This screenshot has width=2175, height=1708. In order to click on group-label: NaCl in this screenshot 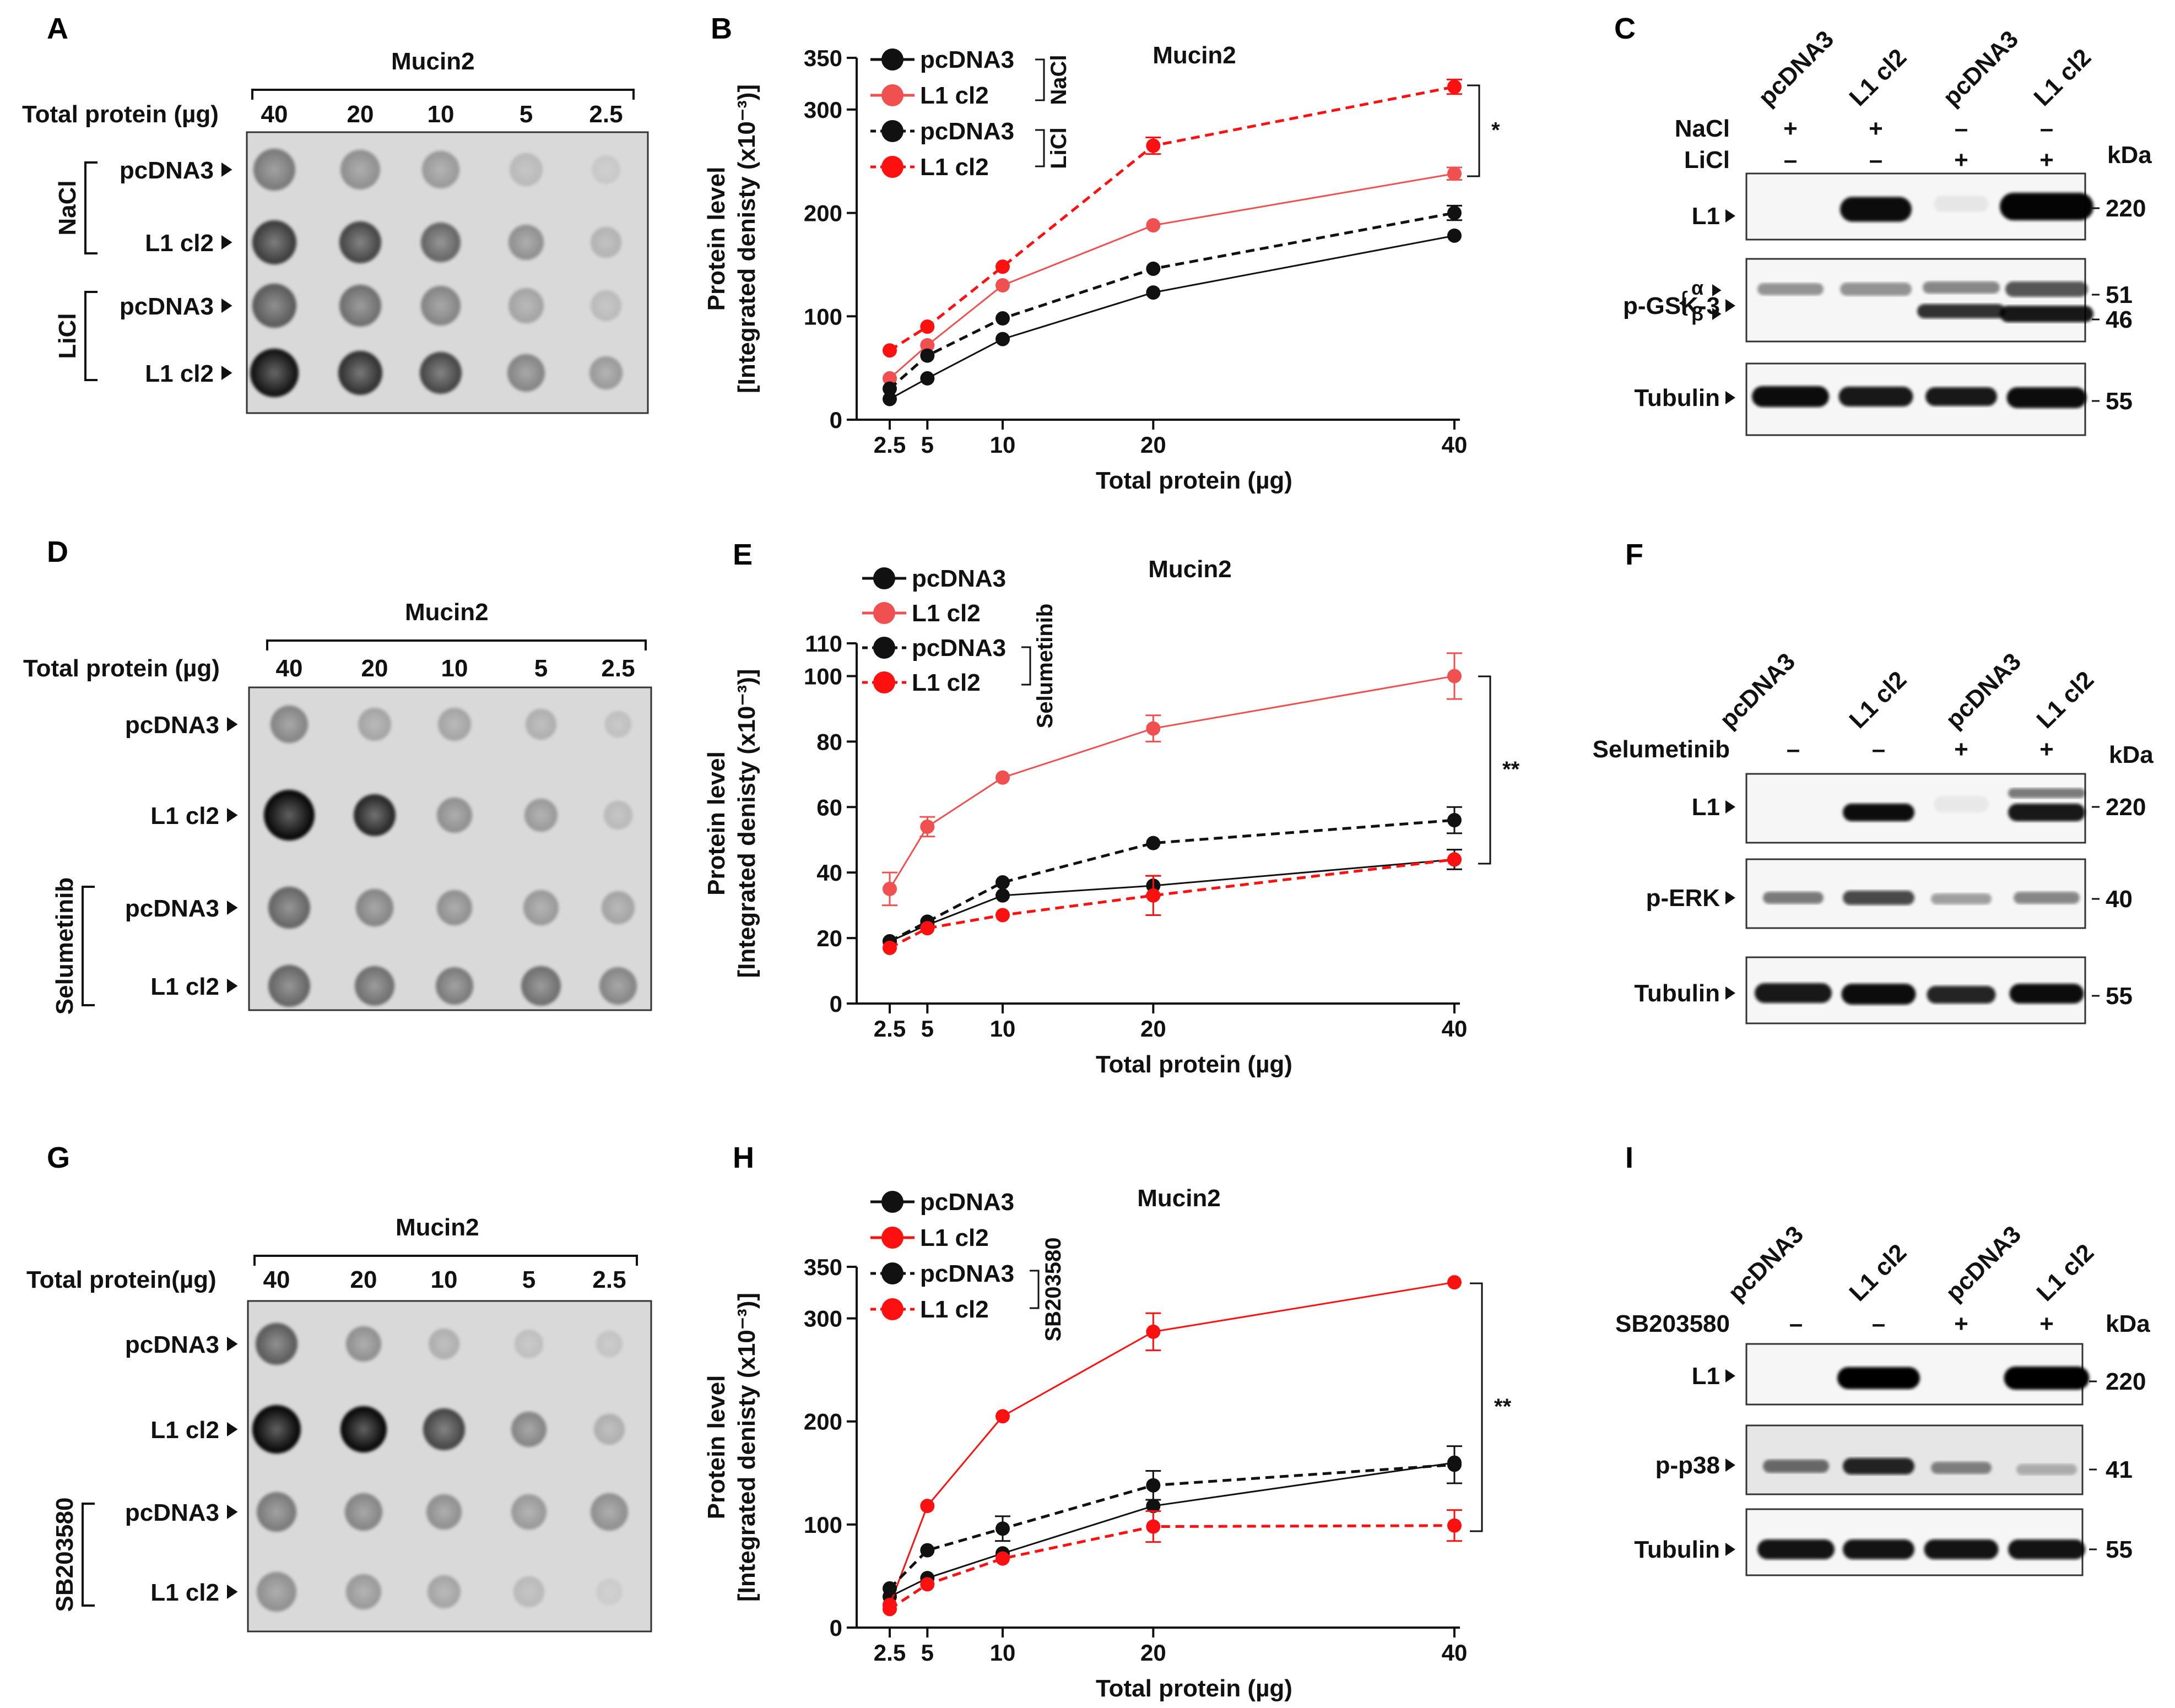, I will do `click(67, 207)`.